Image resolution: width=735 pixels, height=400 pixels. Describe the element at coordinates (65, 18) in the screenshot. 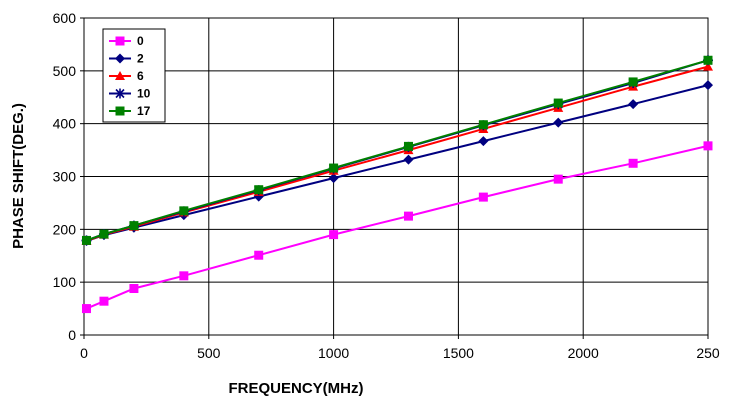

I see `y-tick-label: 600` at that location.